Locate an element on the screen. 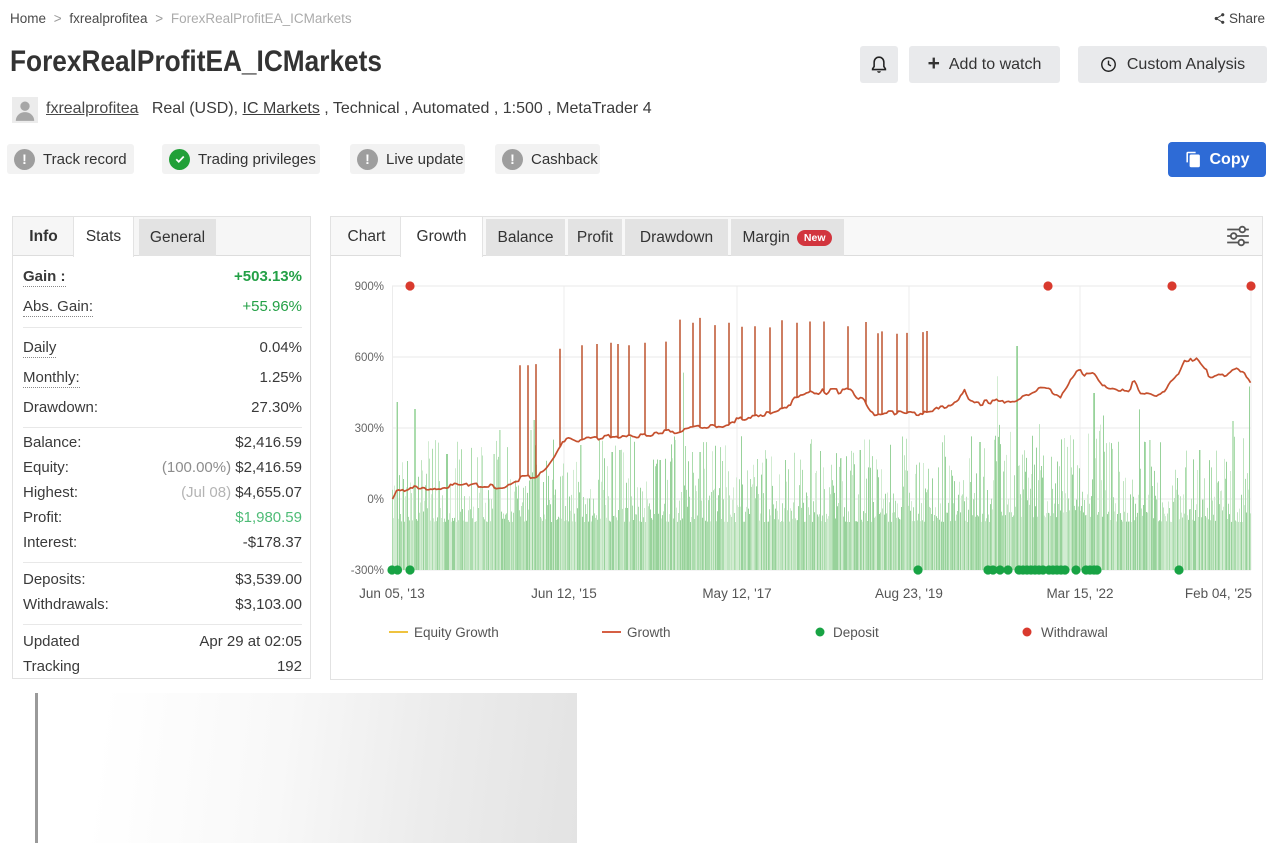 The height and width of the screenshot is (843, 1280). svg-text: Growth is located at coordinates (649, 632).